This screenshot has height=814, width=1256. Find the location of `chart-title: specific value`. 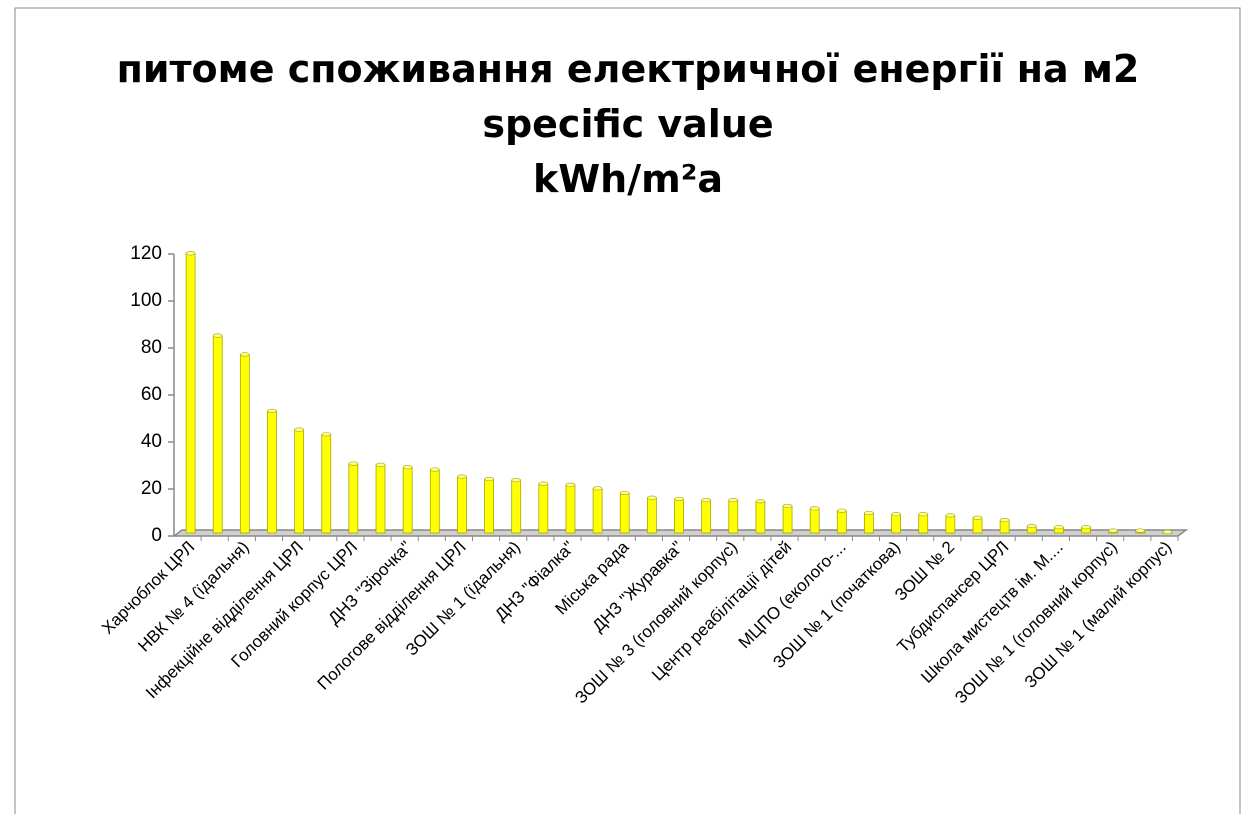

chart-title: specific value is located at coordinates (627, 124).